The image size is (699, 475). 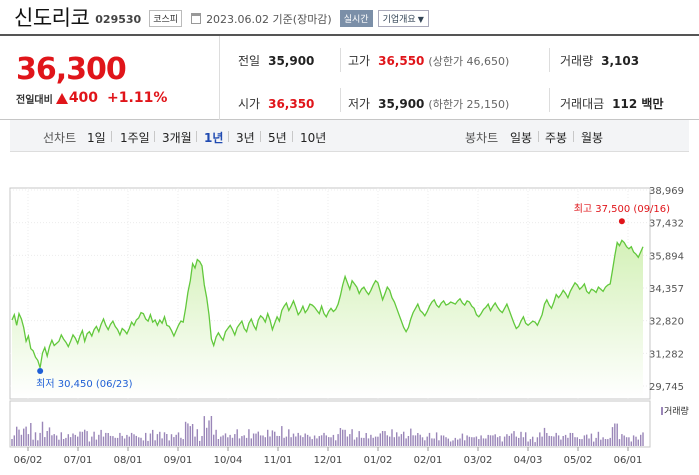 I want to click on y-tick-label: 38,969, so click(x=666, y=191).